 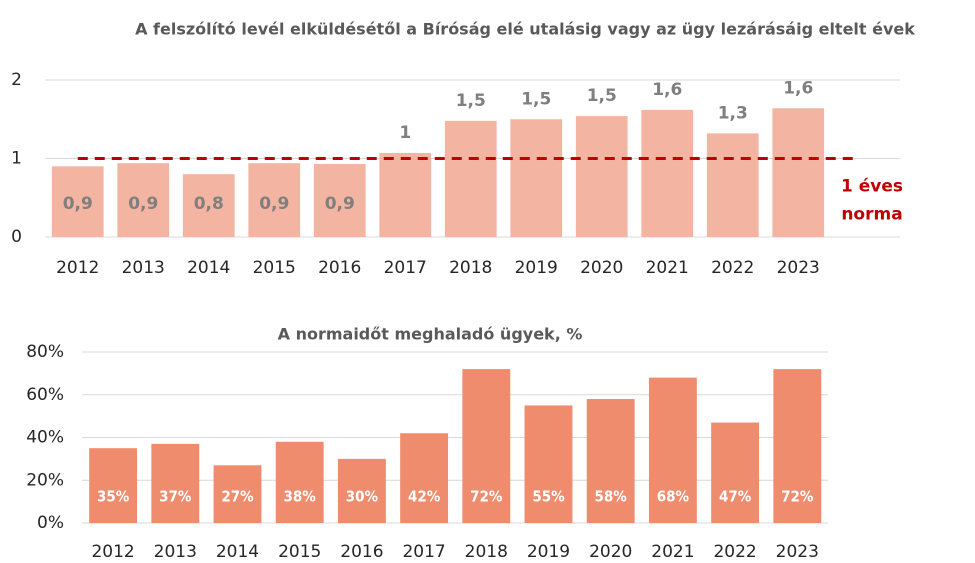 I want to click on value-label: 58%, so click(x=611, y=497).